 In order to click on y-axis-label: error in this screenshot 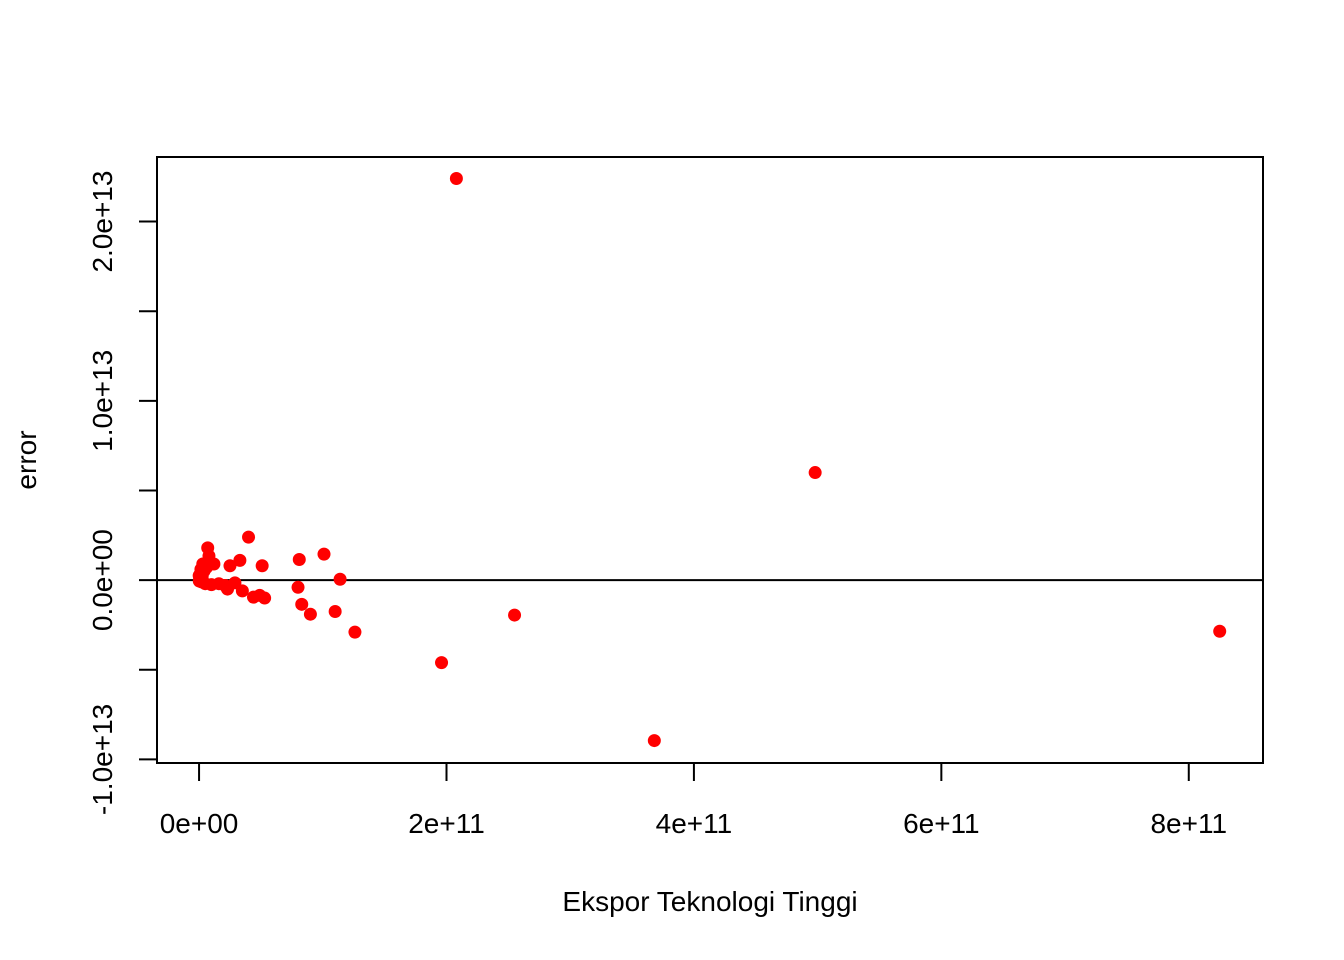, I will do `click(26, 459)`.